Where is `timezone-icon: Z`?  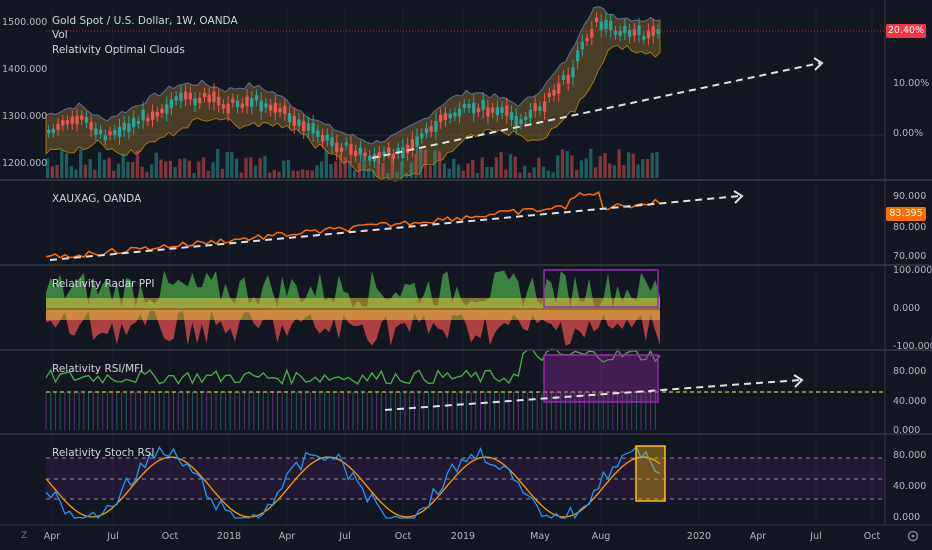
timezone-icon: Z is located at coordinates (24, 536).